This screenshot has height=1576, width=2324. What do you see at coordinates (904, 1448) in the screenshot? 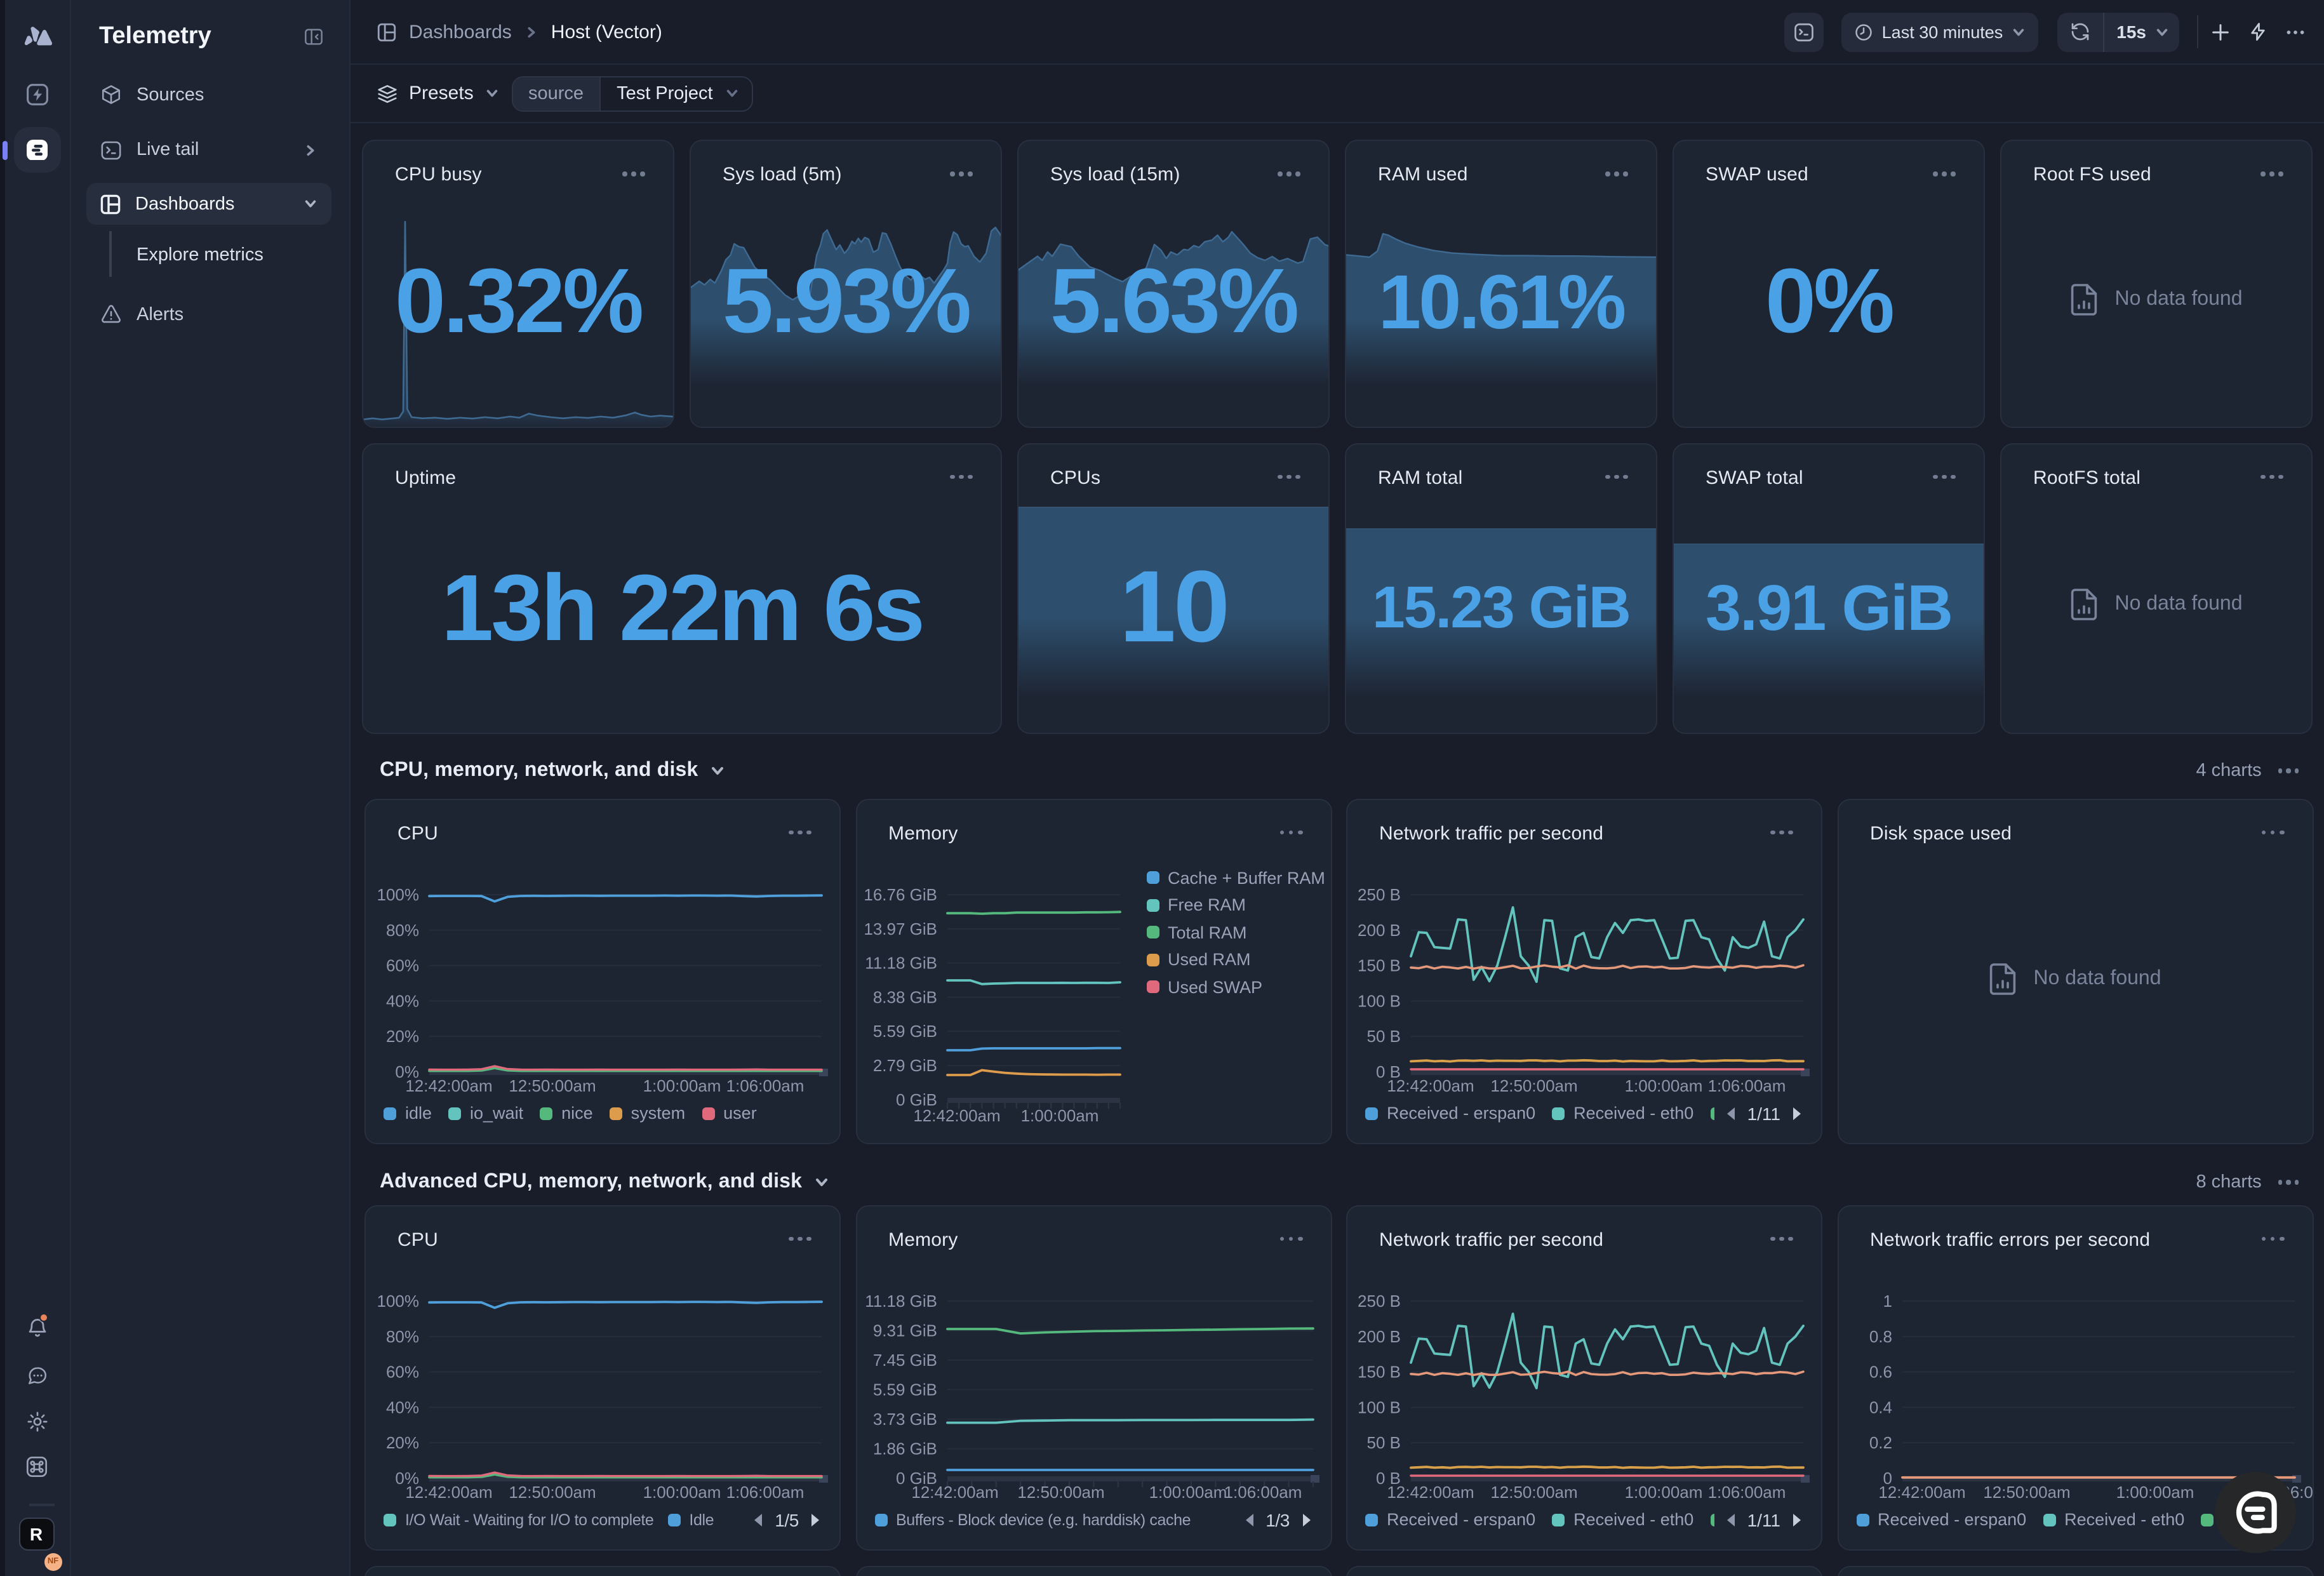
I see `svg-text: 1.86 GiB` at bounding box center [904, 1448].